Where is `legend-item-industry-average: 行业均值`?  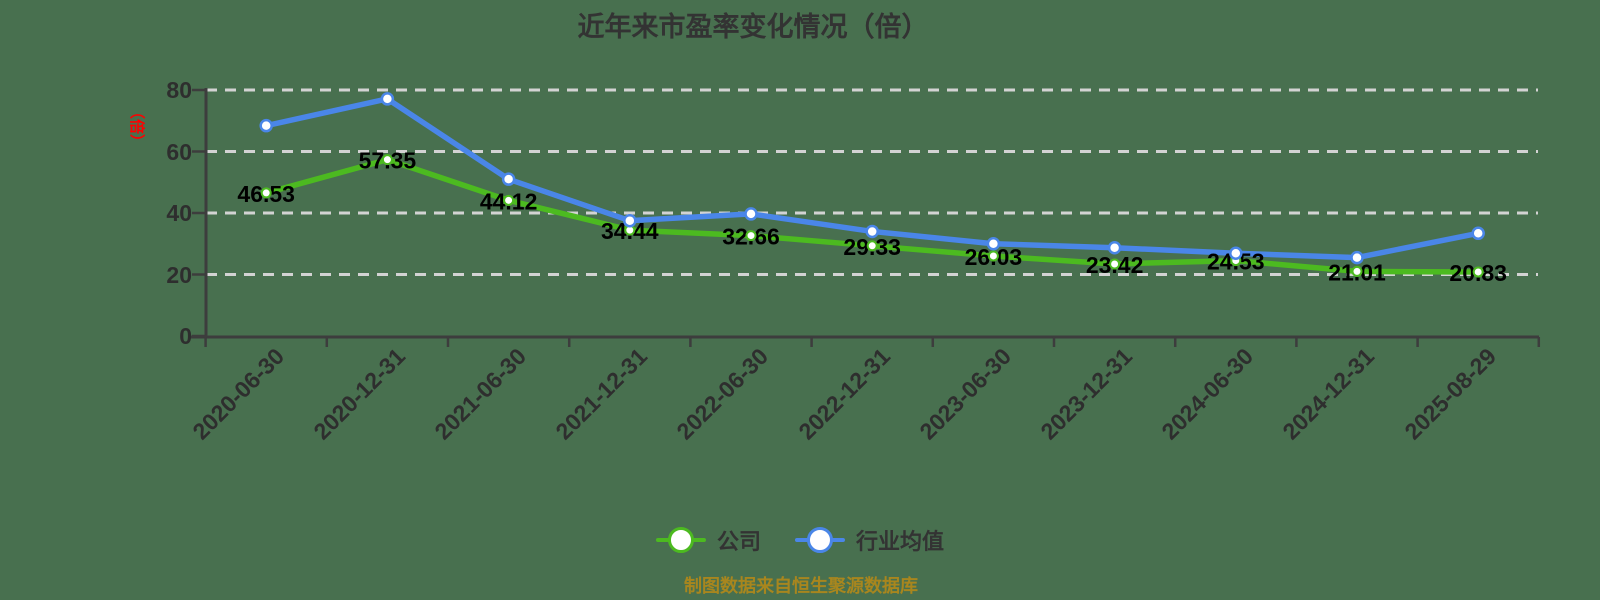
legend-item-industry-average: 行业均值 is located at coordinates (869, 540).